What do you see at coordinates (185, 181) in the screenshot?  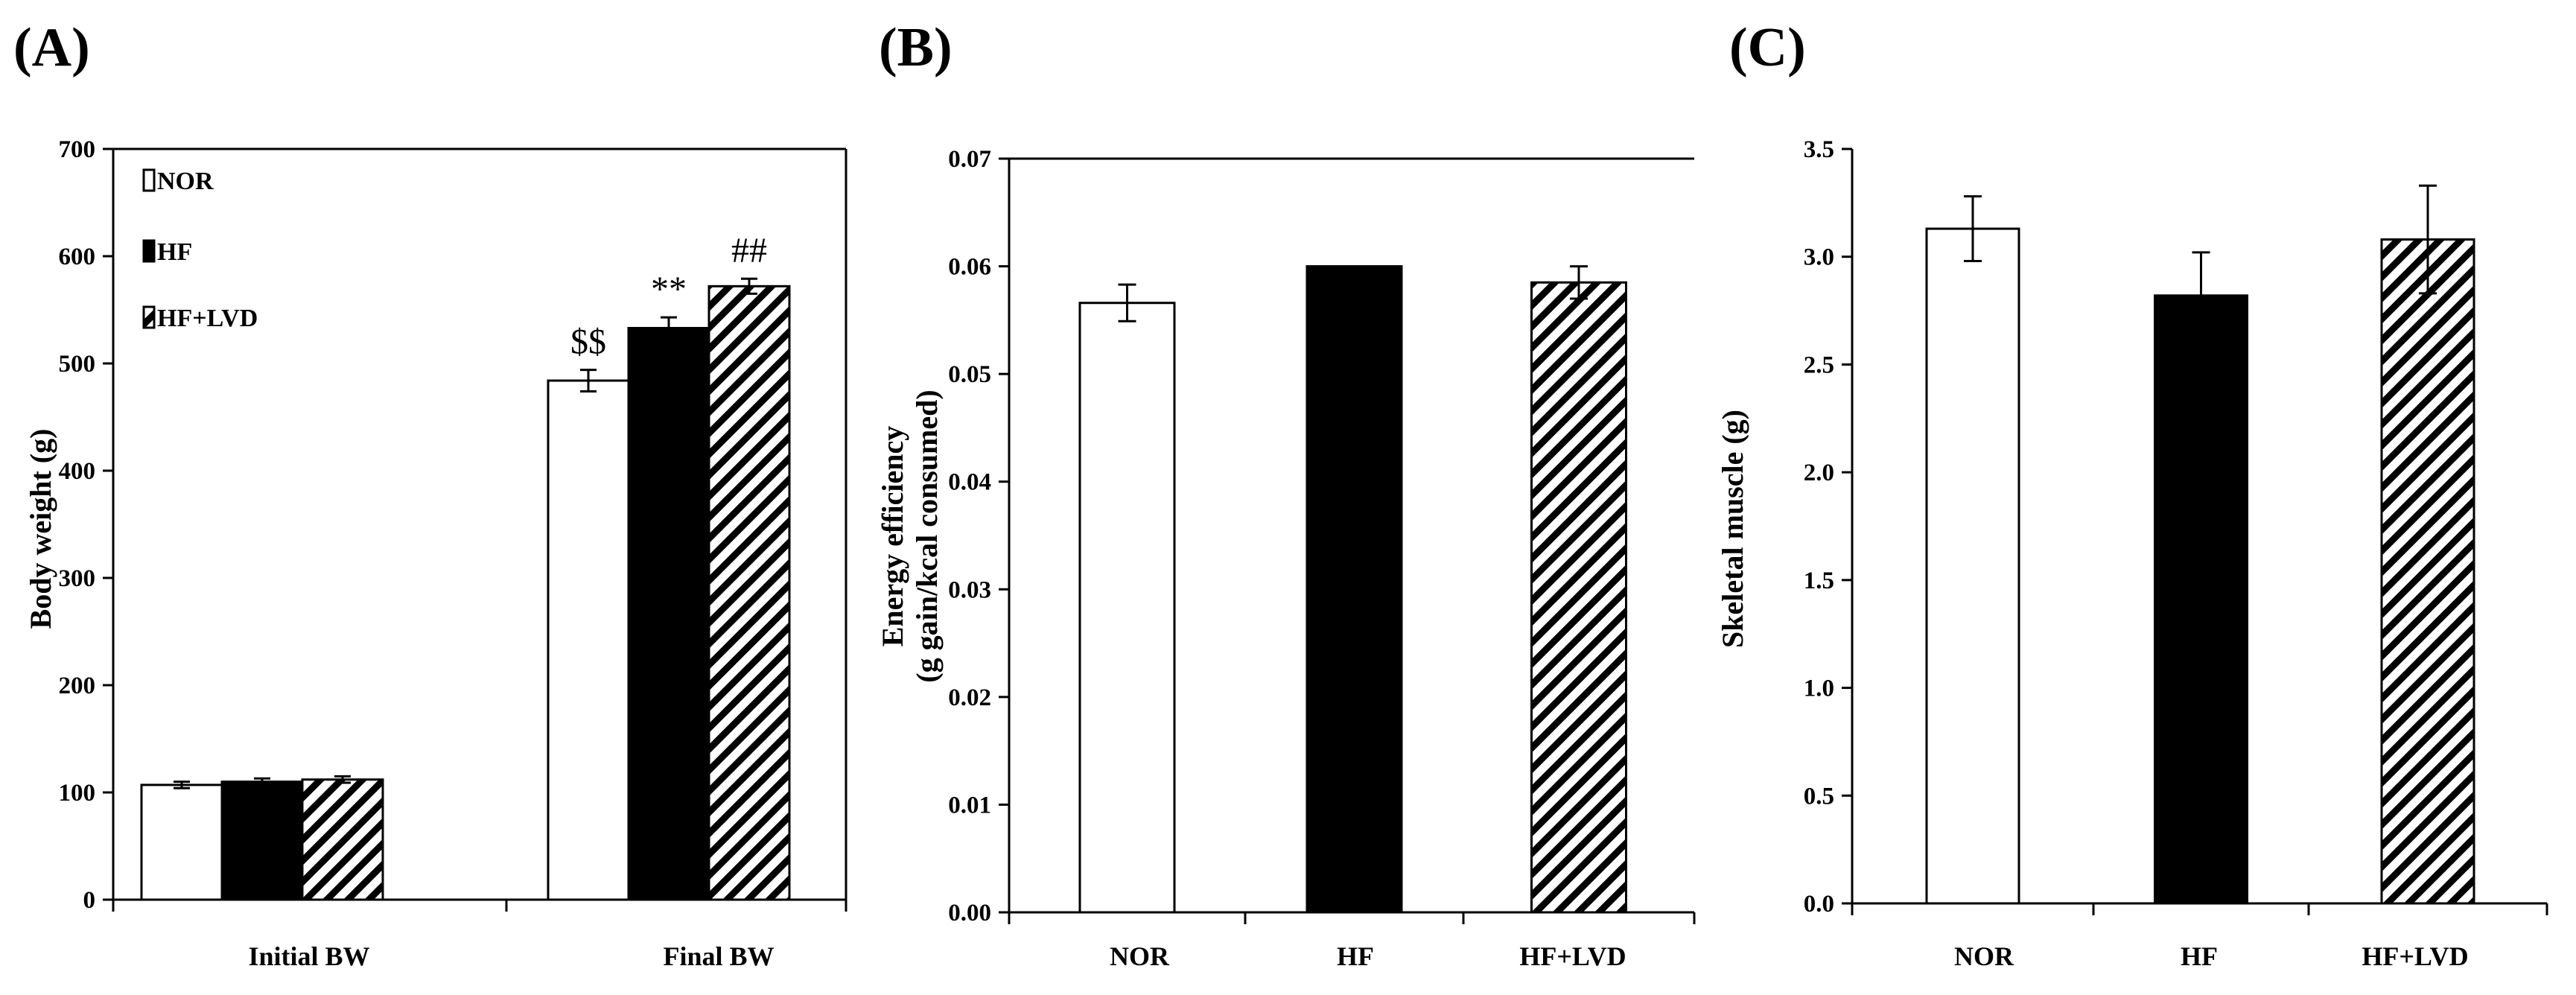 I see `legend-label-nor: NOR` at bounding box center [185, 181].